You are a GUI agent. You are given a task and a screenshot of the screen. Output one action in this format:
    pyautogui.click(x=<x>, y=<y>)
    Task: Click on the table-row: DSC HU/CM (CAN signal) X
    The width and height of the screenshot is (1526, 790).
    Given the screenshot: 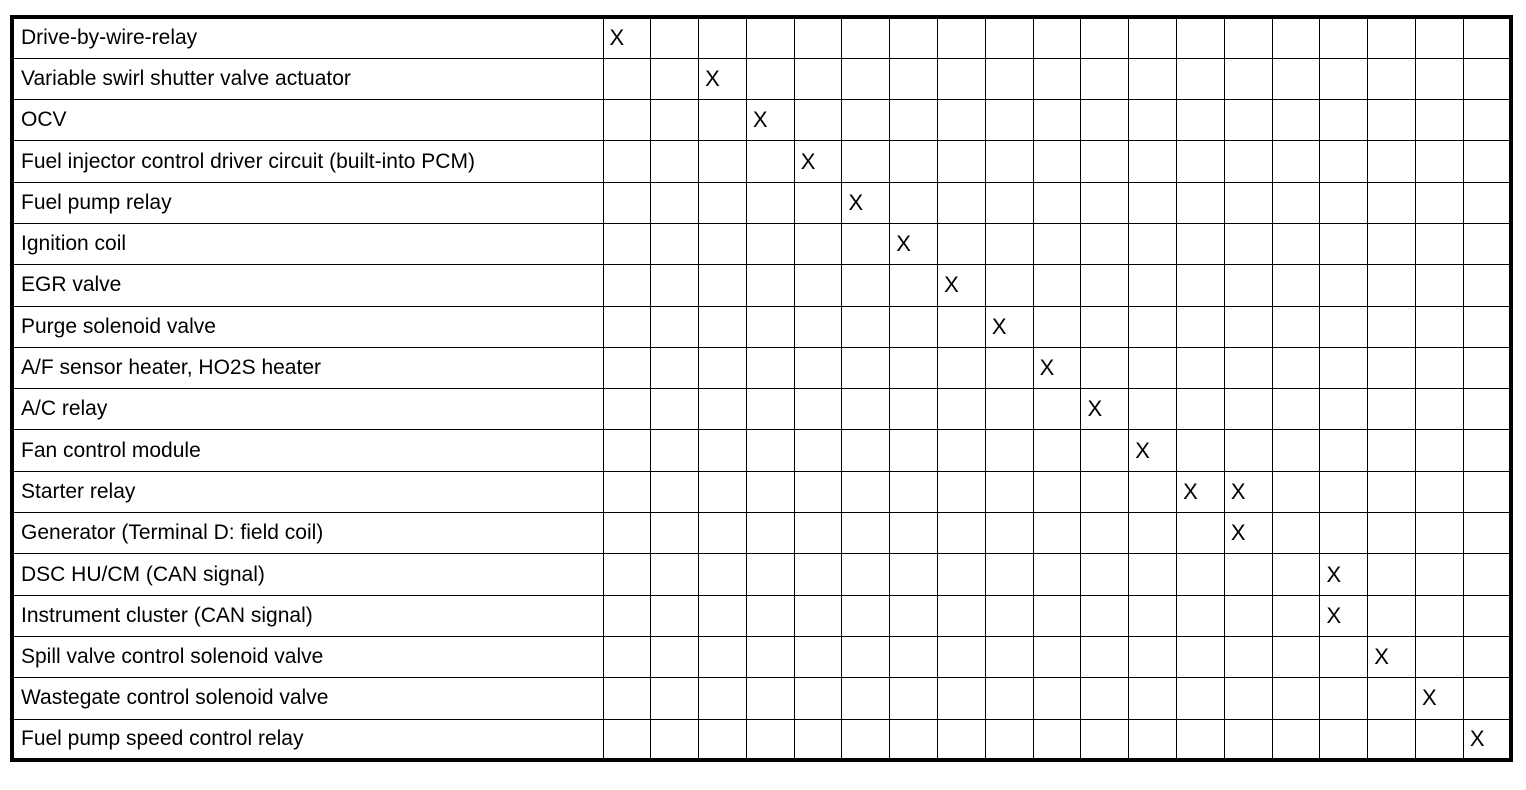 What is the action you would take?
    pyautogui.click(x=761, y=574)
    